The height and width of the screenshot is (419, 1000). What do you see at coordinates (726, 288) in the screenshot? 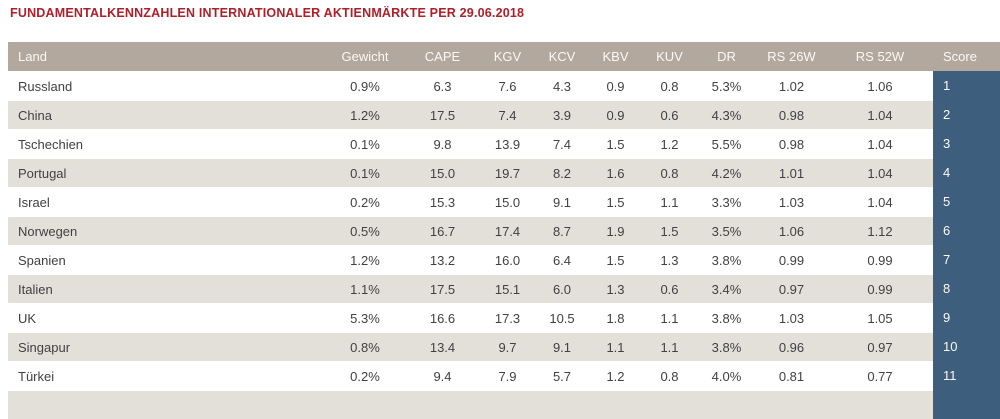
I see `cell-dr: 3.4%` at bounding box center [726, 288].